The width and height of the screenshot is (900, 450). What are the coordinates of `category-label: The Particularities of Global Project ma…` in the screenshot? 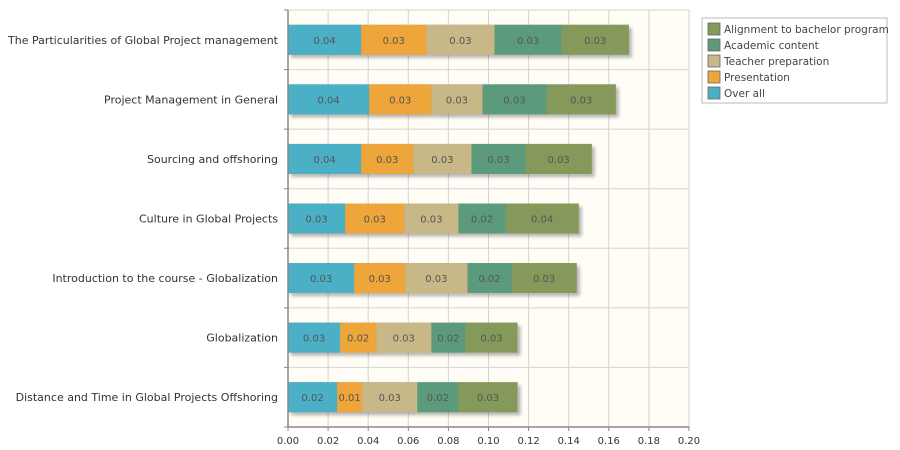 It's located at (143, 40).